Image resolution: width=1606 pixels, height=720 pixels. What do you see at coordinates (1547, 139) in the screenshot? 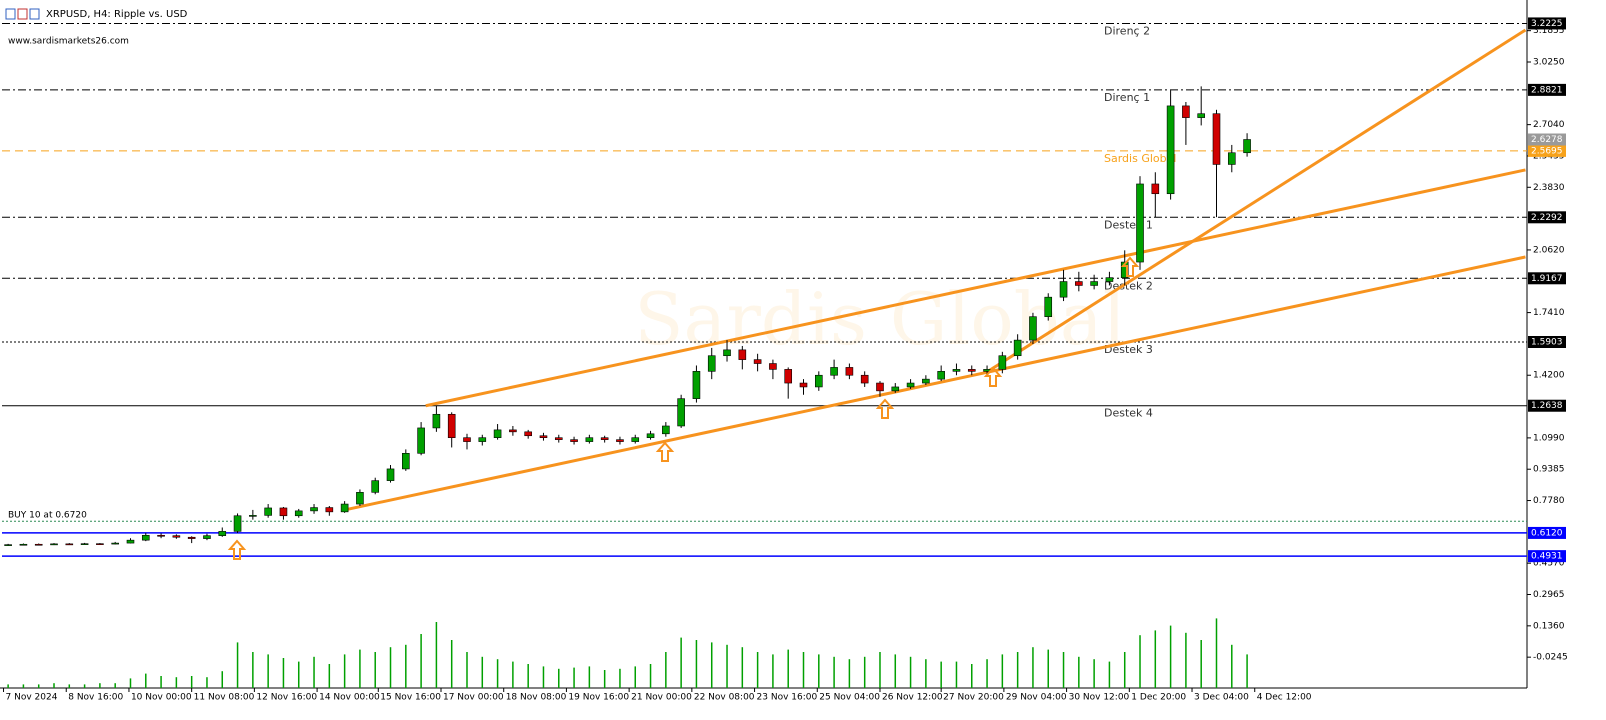
I see `price-tag` at bounding box center [1547, 139].